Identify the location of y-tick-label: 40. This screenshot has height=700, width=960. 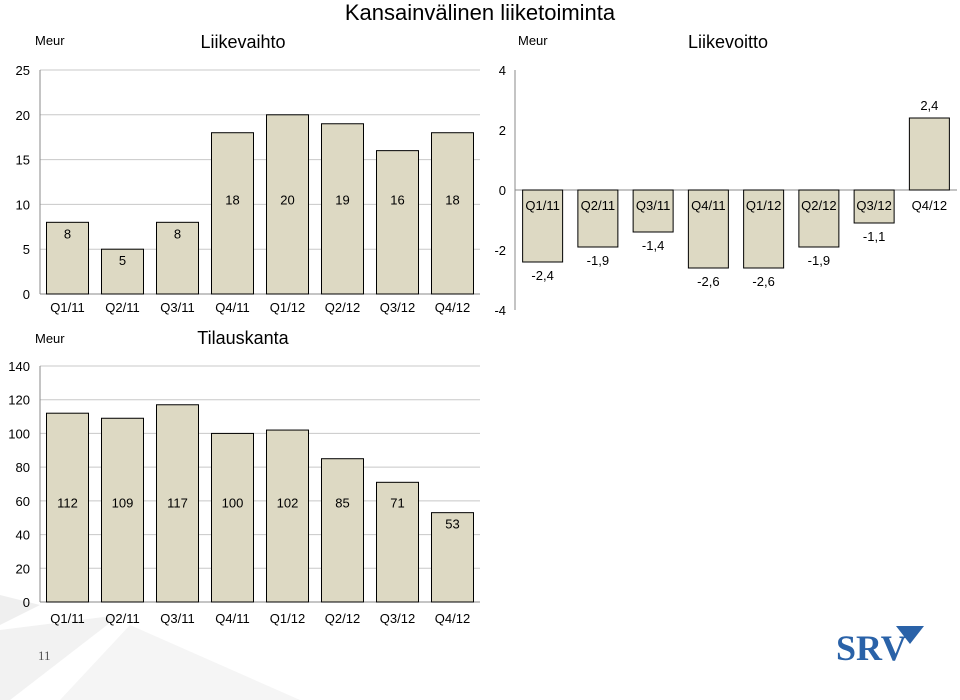
(23, 535).